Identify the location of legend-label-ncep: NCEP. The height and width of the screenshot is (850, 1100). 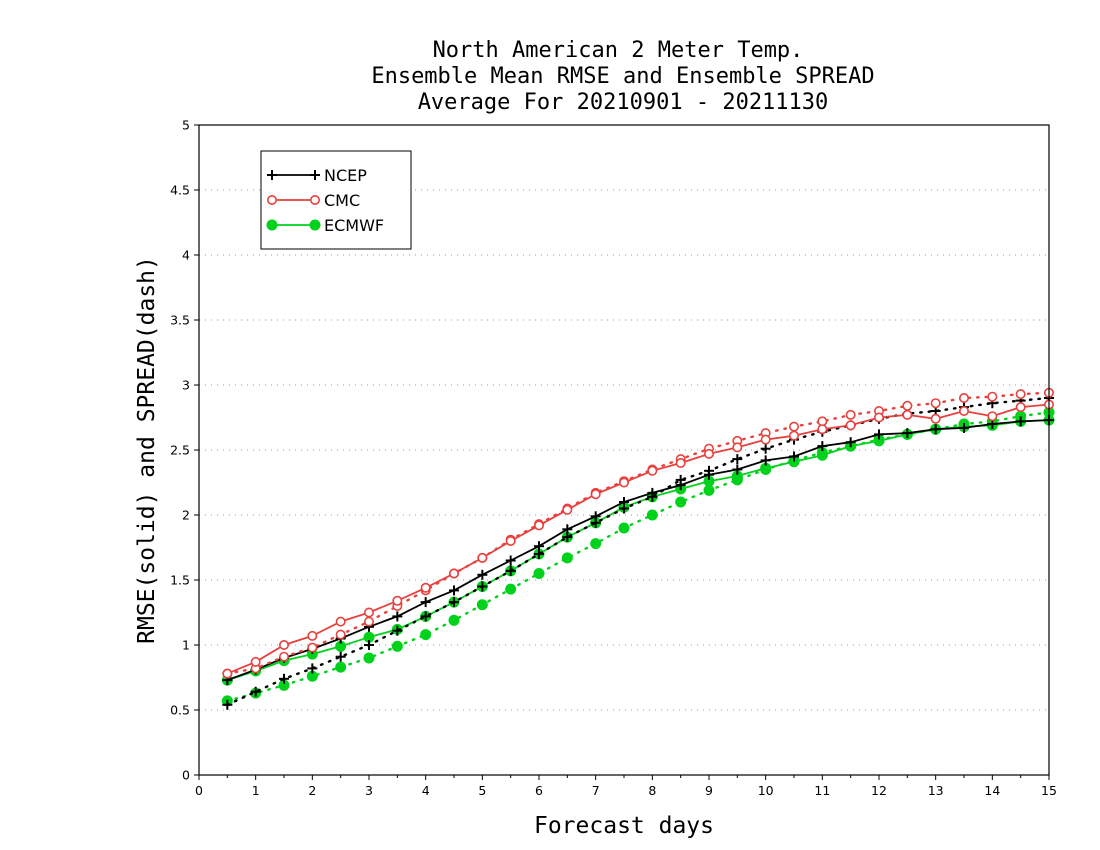
(345, 175).